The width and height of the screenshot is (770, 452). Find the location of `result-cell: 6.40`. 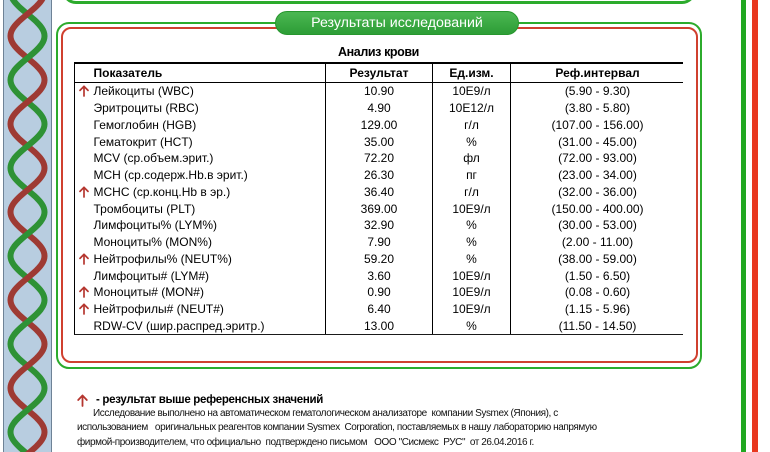

result-cell: 6.40 is located at coordinates (378, 309).